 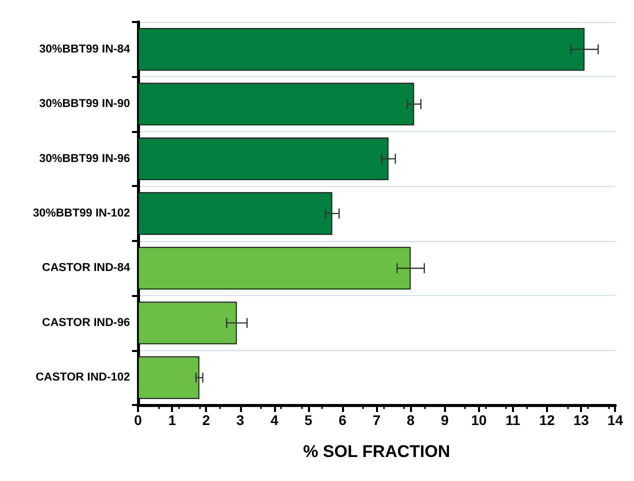 I want to click on x-tick-label: 10, so click(x=479, y=420).